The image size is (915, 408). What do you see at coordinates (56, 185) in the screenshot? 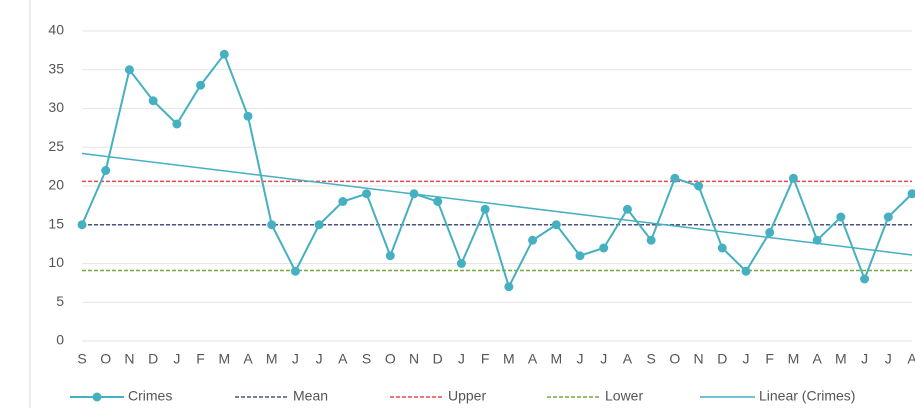
I see `y-tick-label: 20` at bounding box center [56, 185].